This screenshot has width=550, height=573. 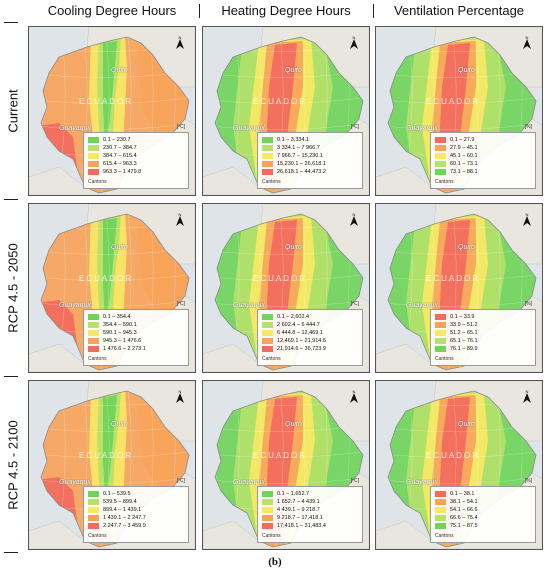 What do you see at coordinates (120, 325) in the screenshot?
I see `legend-label: 354.4 – 590.1` at bounding box center [120, 325].